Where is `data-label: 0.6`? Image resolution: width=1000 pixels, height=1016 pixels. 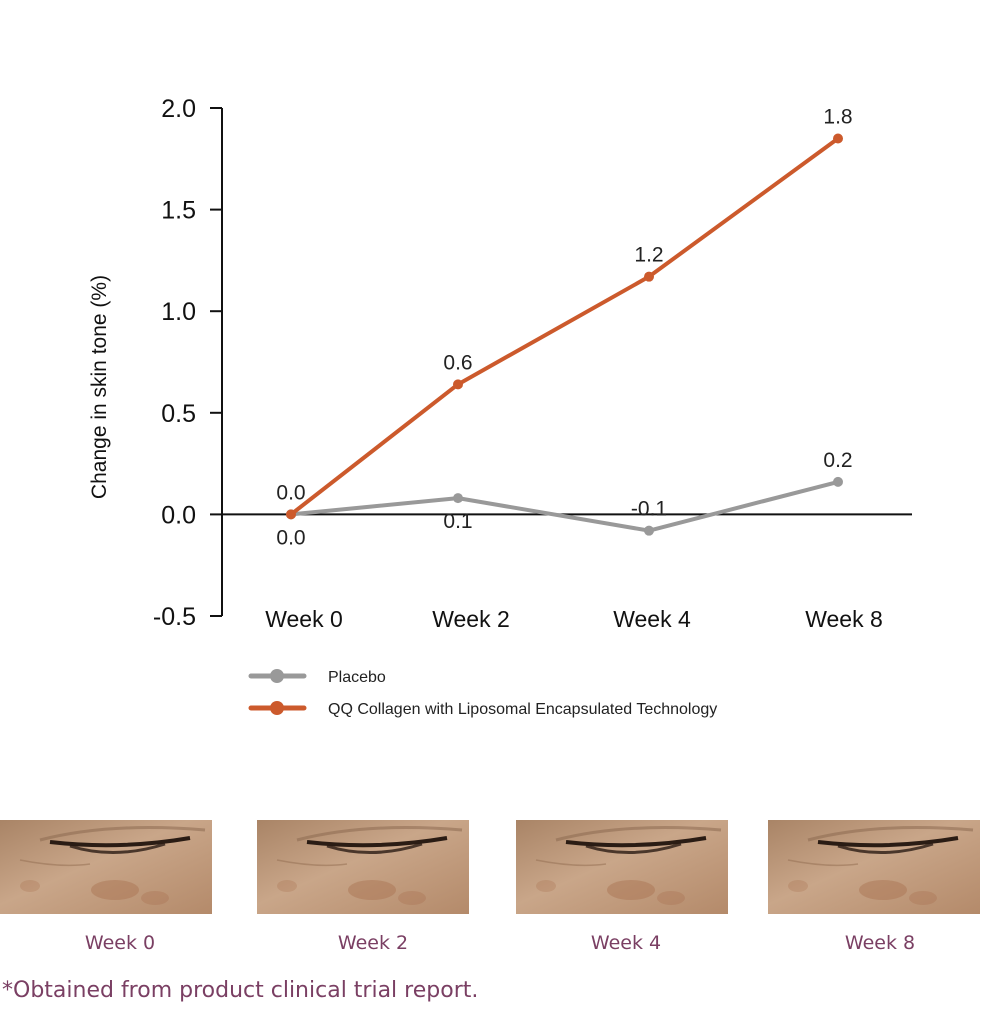
data-label: 0.6 is located at coordinates (457, 362).